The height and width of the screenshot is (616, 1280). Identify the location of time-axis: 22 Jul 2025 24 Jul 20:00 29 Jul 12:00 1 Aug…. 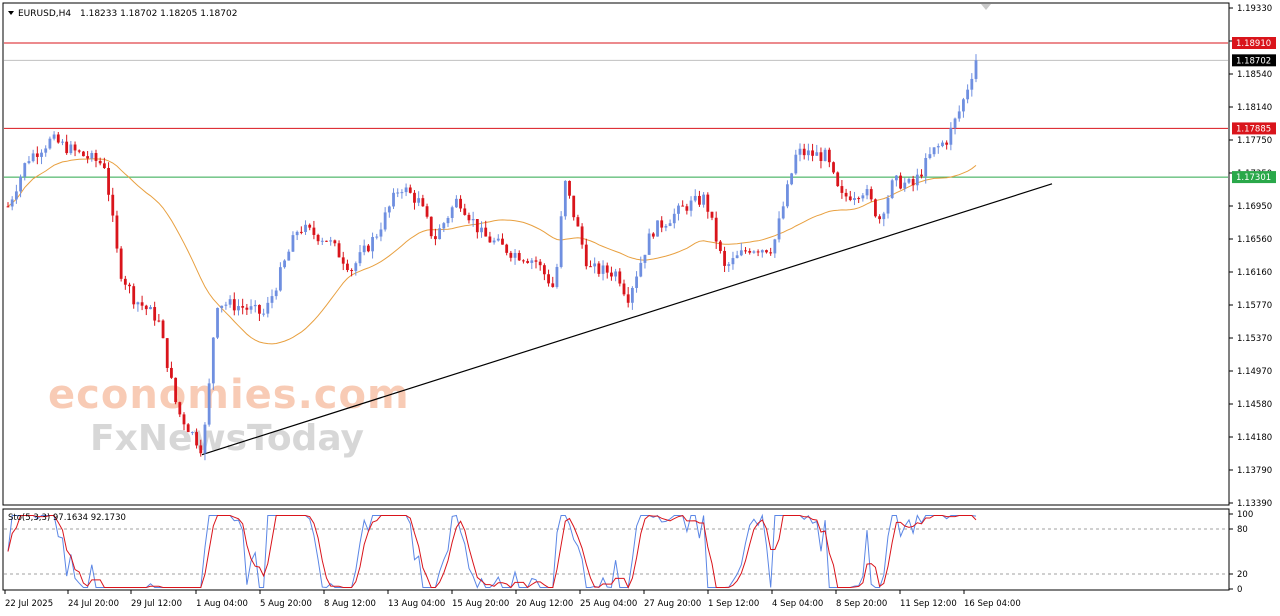
(512, 599).